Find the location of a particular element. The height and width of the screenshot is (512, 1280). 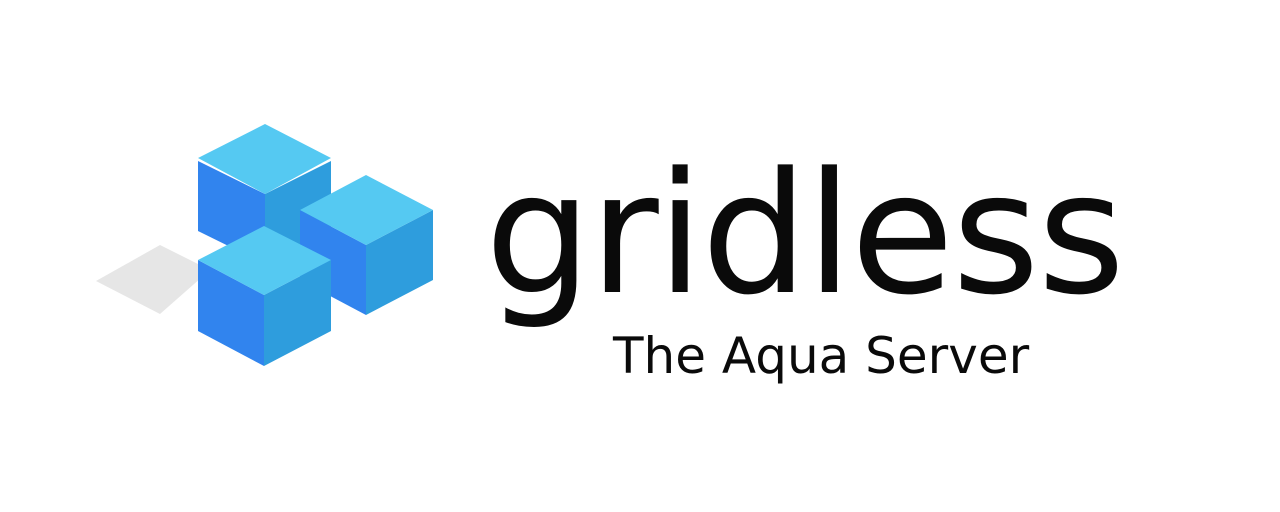

brand-tagline: The Aqua Server is located at coordinates (821, 356).